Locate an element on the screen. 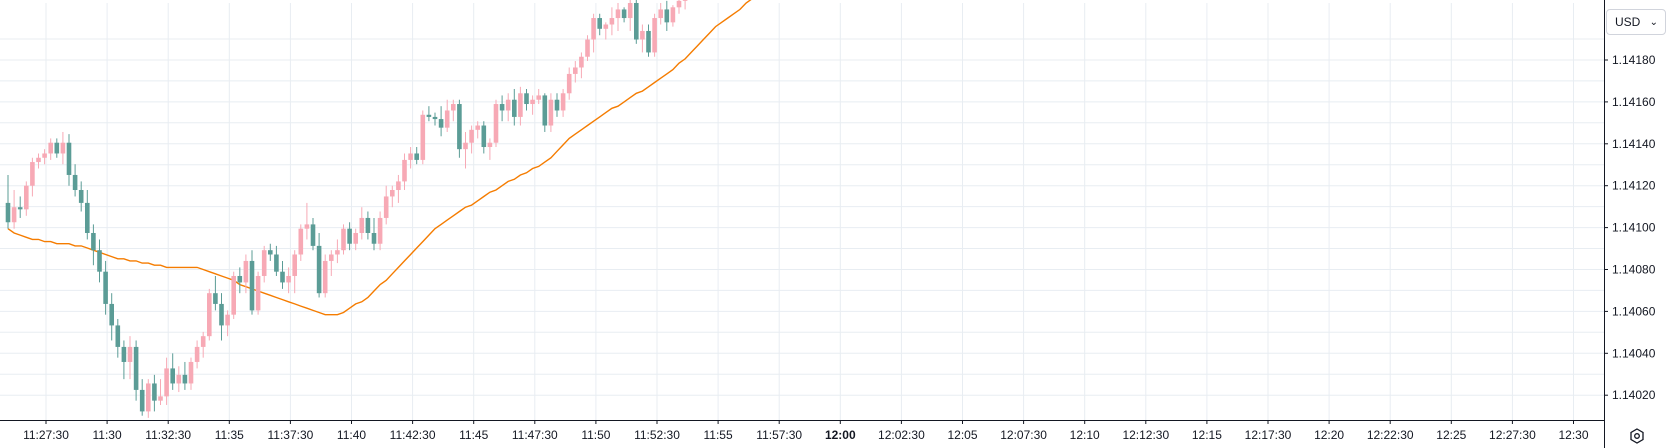 The width and height of the screenshot is (1676, 448). x-tick-label: 11:35 is located at coordinates (229, 435).